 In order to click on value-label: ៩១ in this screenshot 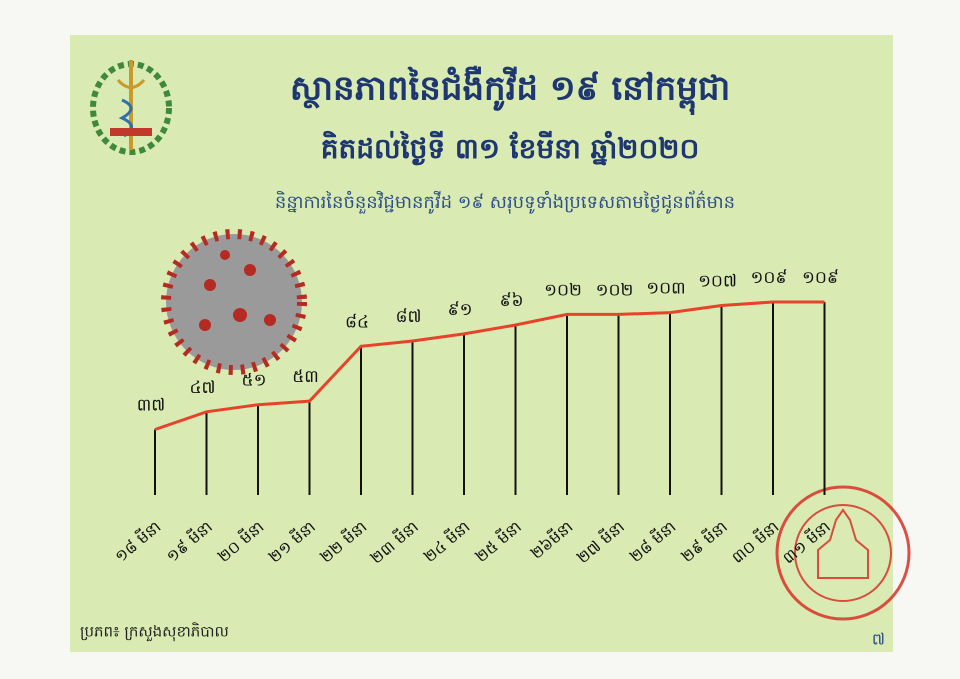, I will do `click(460, 310)`.